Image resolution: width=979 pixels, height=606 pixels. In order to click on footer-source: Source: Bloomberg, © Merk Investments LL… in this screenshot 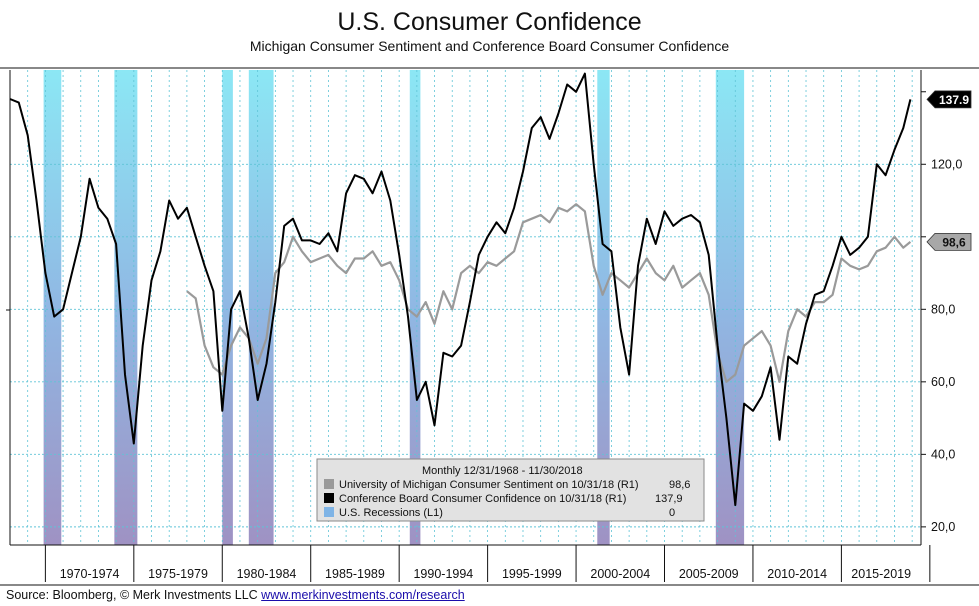, I will do `click(132, 595)`.